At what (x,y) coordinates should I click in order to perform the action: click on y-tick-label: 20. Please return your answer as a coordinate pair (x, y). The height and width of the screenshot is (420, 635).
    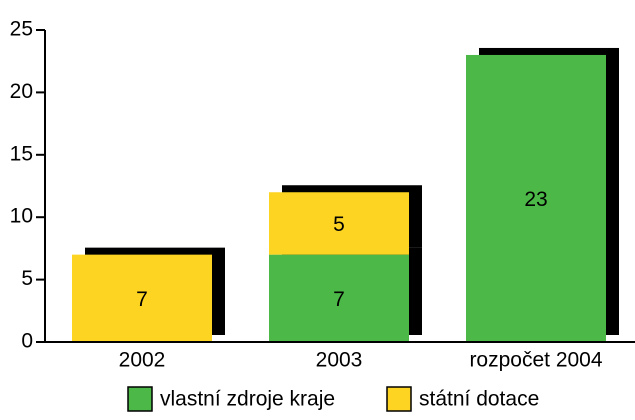
    Looking at the image, I should click on (21, 91).